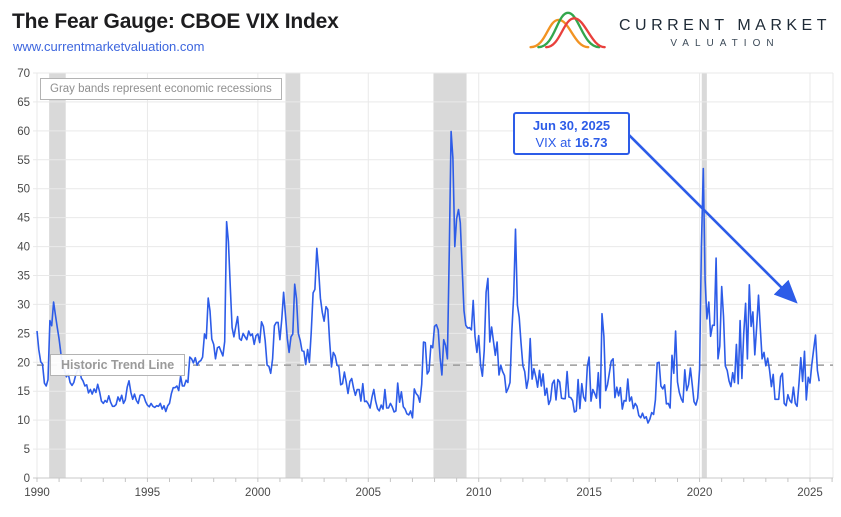  What do you see at coordinates (810, 493) in the screenshot?
I see `x-tick-label: 2025` at bounding box center [810, 493].